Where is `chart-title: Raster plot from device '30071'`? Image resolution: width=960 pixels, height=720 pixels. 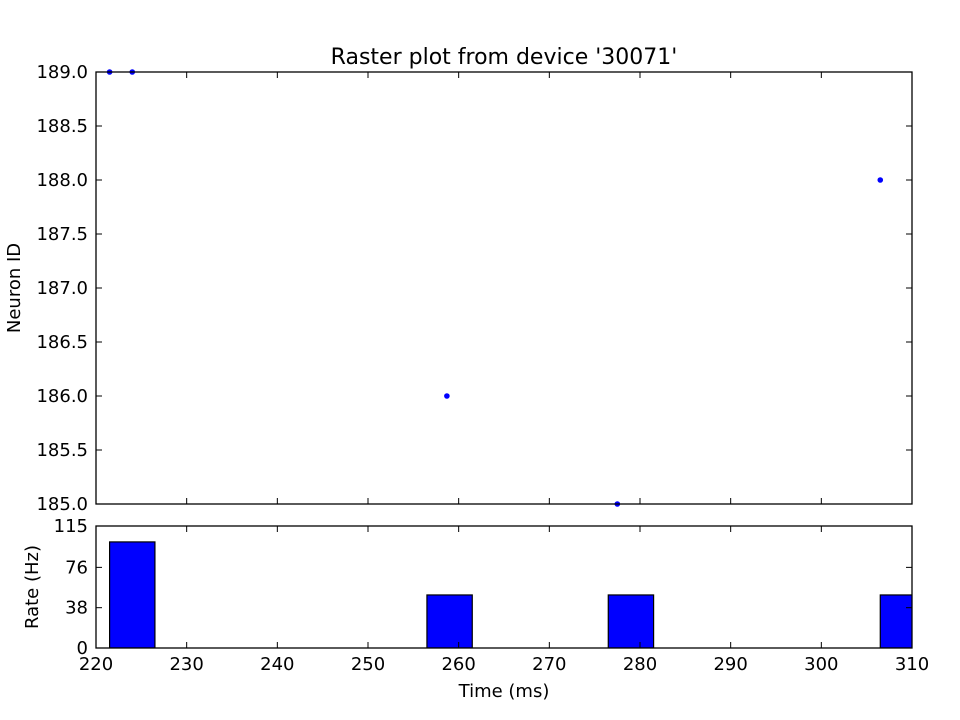
chart-title: Raster plot from device '30071' is located at coordinates (504, 57).